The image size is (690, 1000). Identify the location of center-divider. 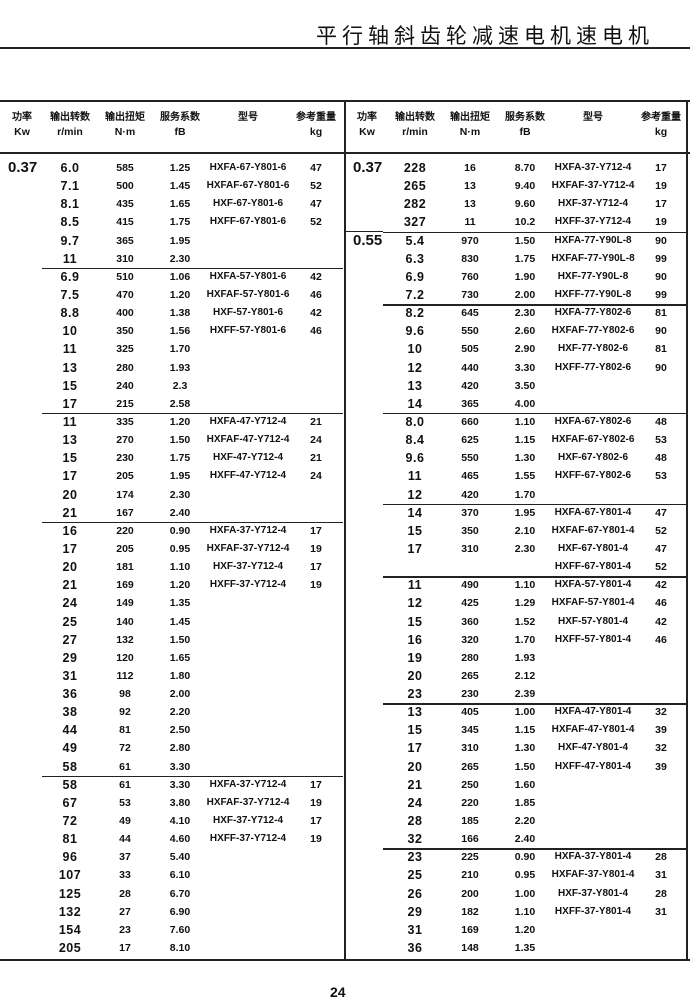
(345, 530).